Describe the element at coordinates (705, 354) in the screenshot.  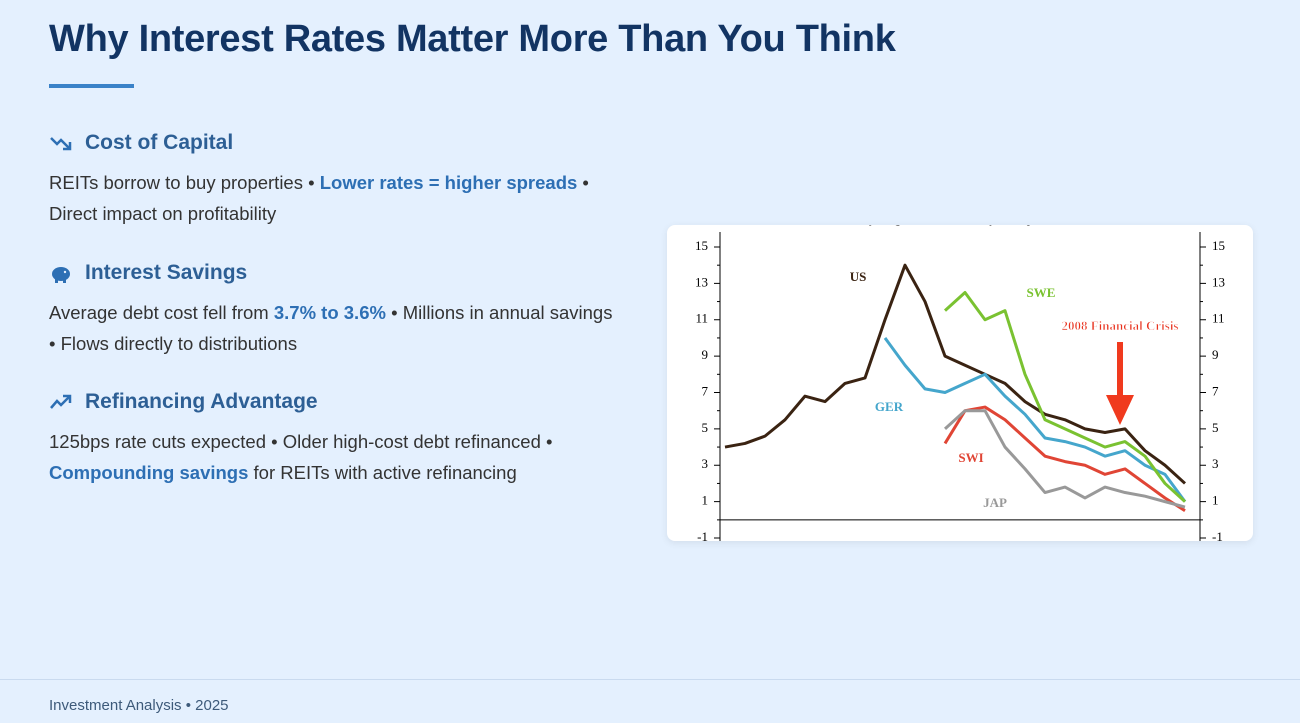
I see `y-tick-label: 9` at that location.